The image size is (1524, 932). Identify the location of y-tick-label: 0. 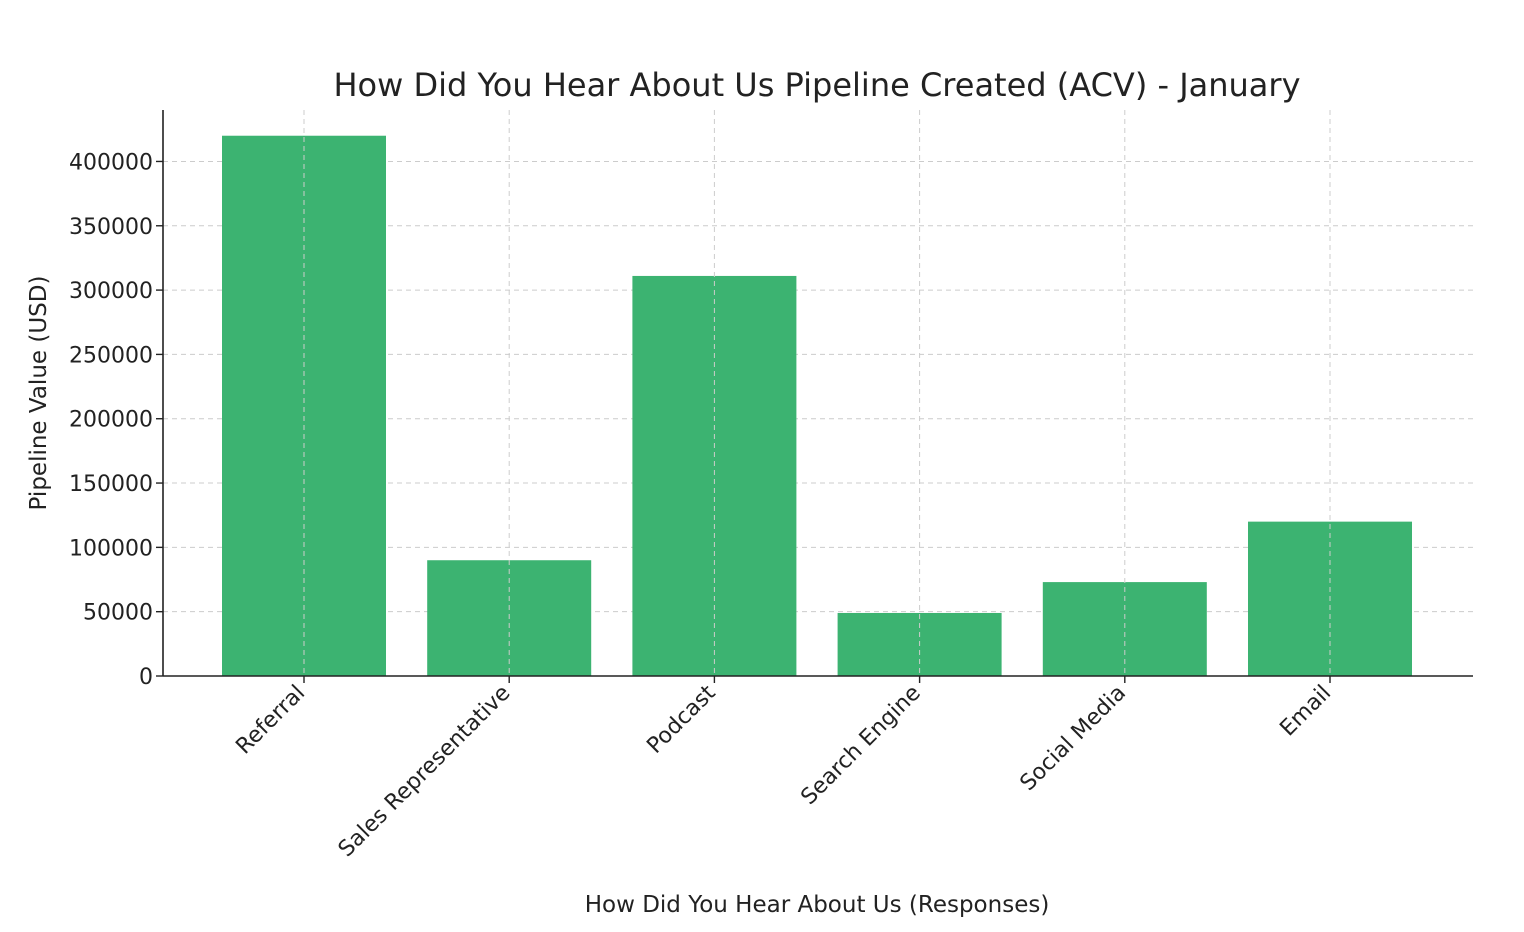
(146, 677).